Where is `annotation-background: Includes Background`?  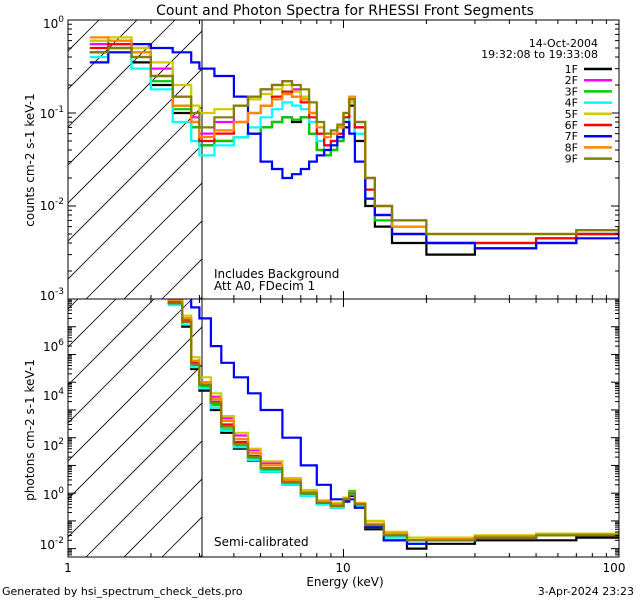 annotation-background: Includes Background is located at coordinates (276, 274).